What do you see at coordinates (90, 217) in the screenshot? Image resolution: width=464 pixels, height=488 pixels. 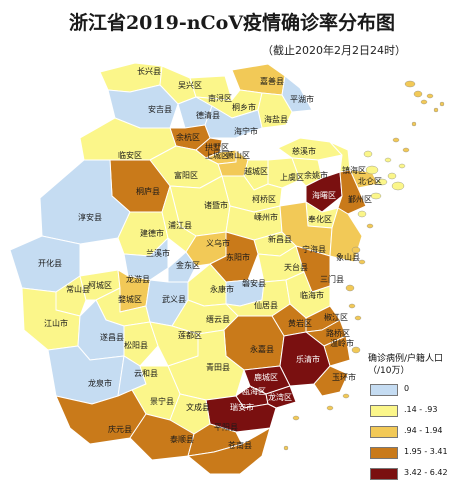 I see `region-label-淳安县: 淳安县` at bounding box center [90, 217].